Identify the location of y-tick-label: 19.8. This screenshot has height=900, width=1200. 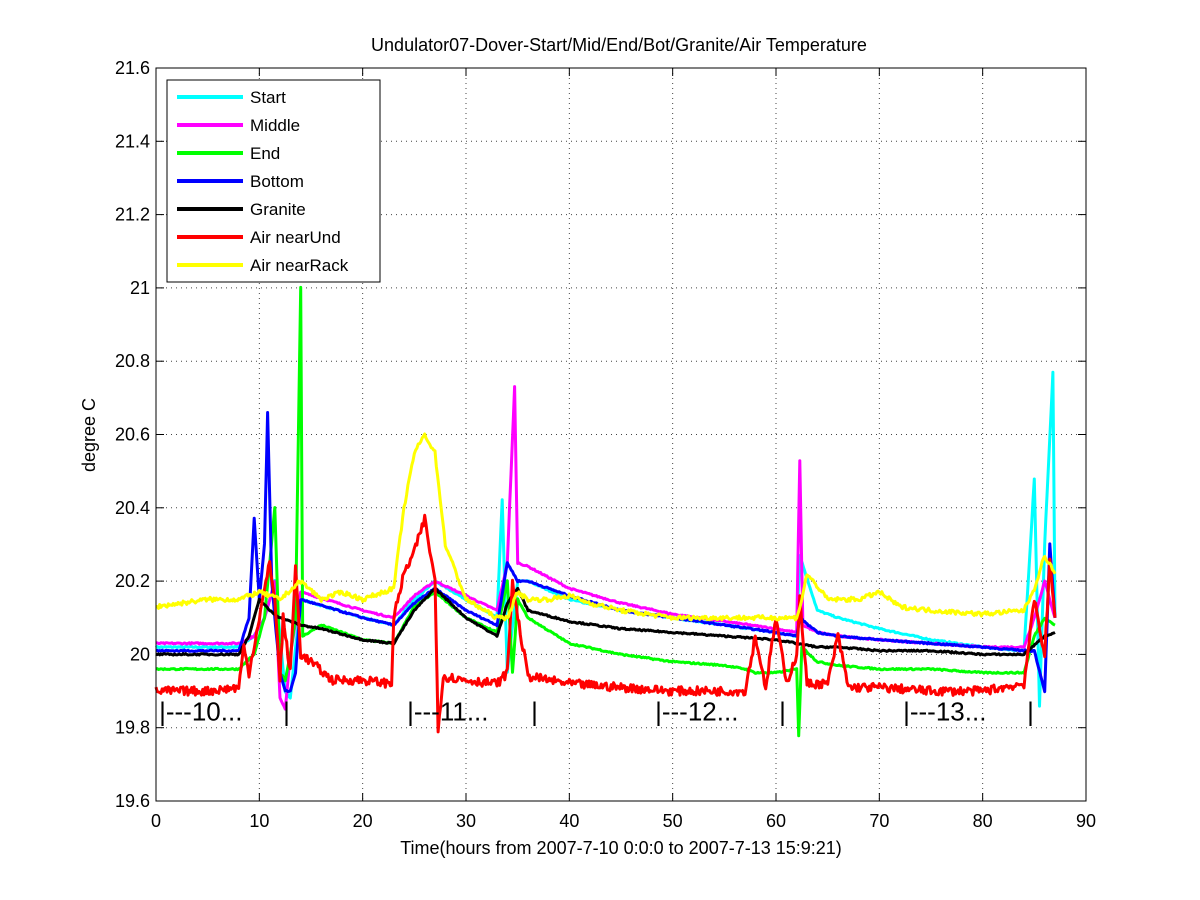
(132, 728).